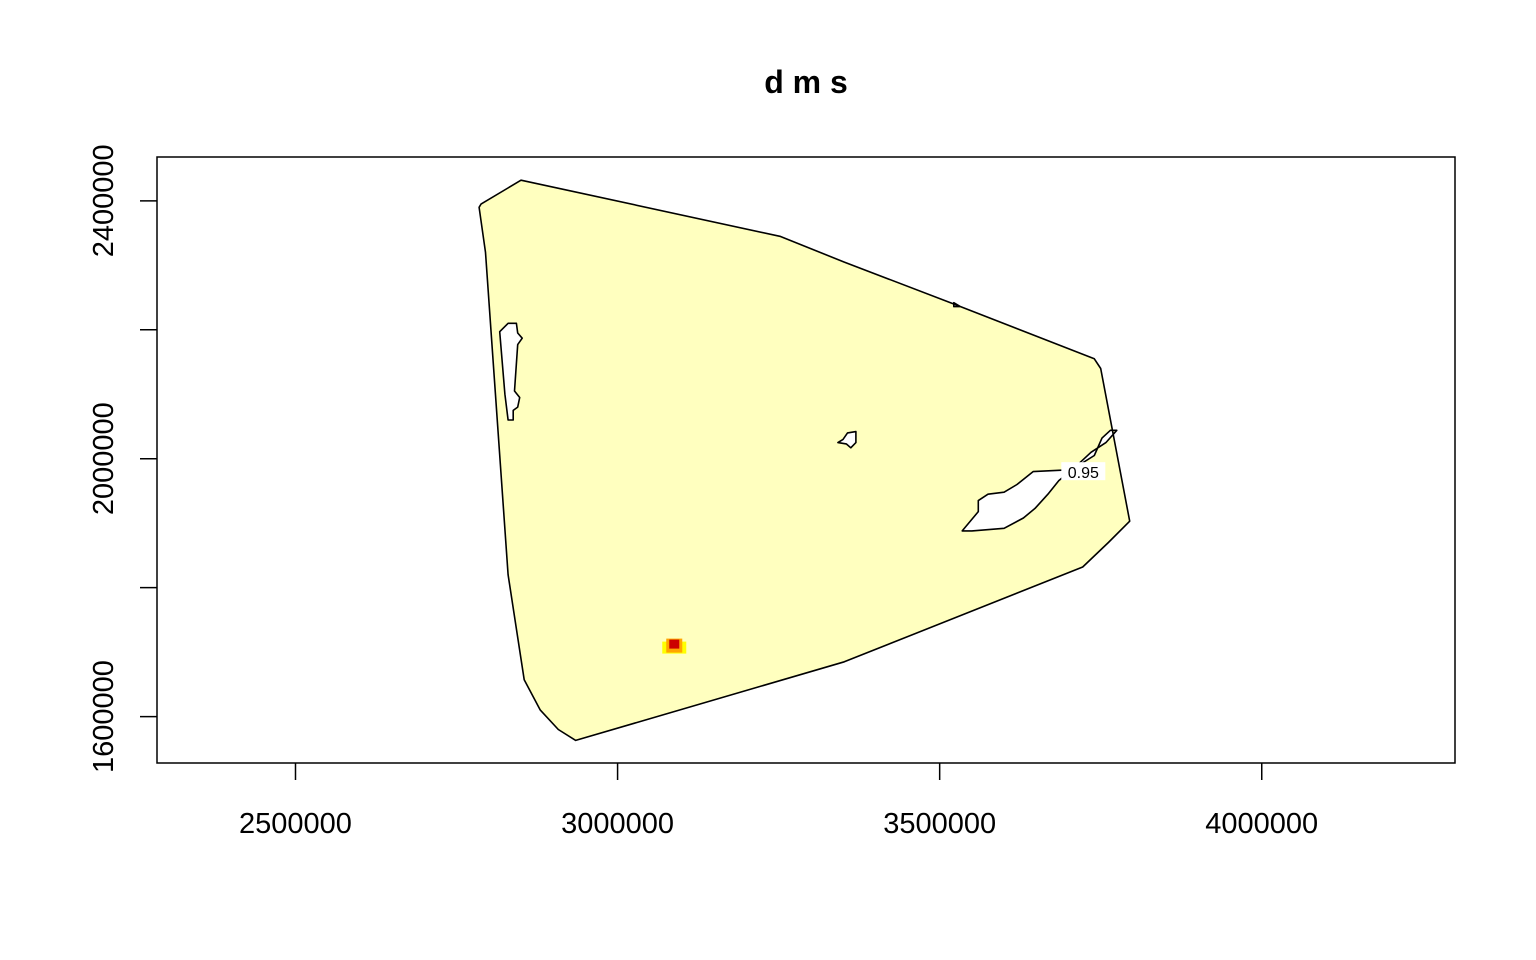  Describe the element at coordinates (104, 200) in the screenshot. I see `y-tick-label: 2400000` at that location.